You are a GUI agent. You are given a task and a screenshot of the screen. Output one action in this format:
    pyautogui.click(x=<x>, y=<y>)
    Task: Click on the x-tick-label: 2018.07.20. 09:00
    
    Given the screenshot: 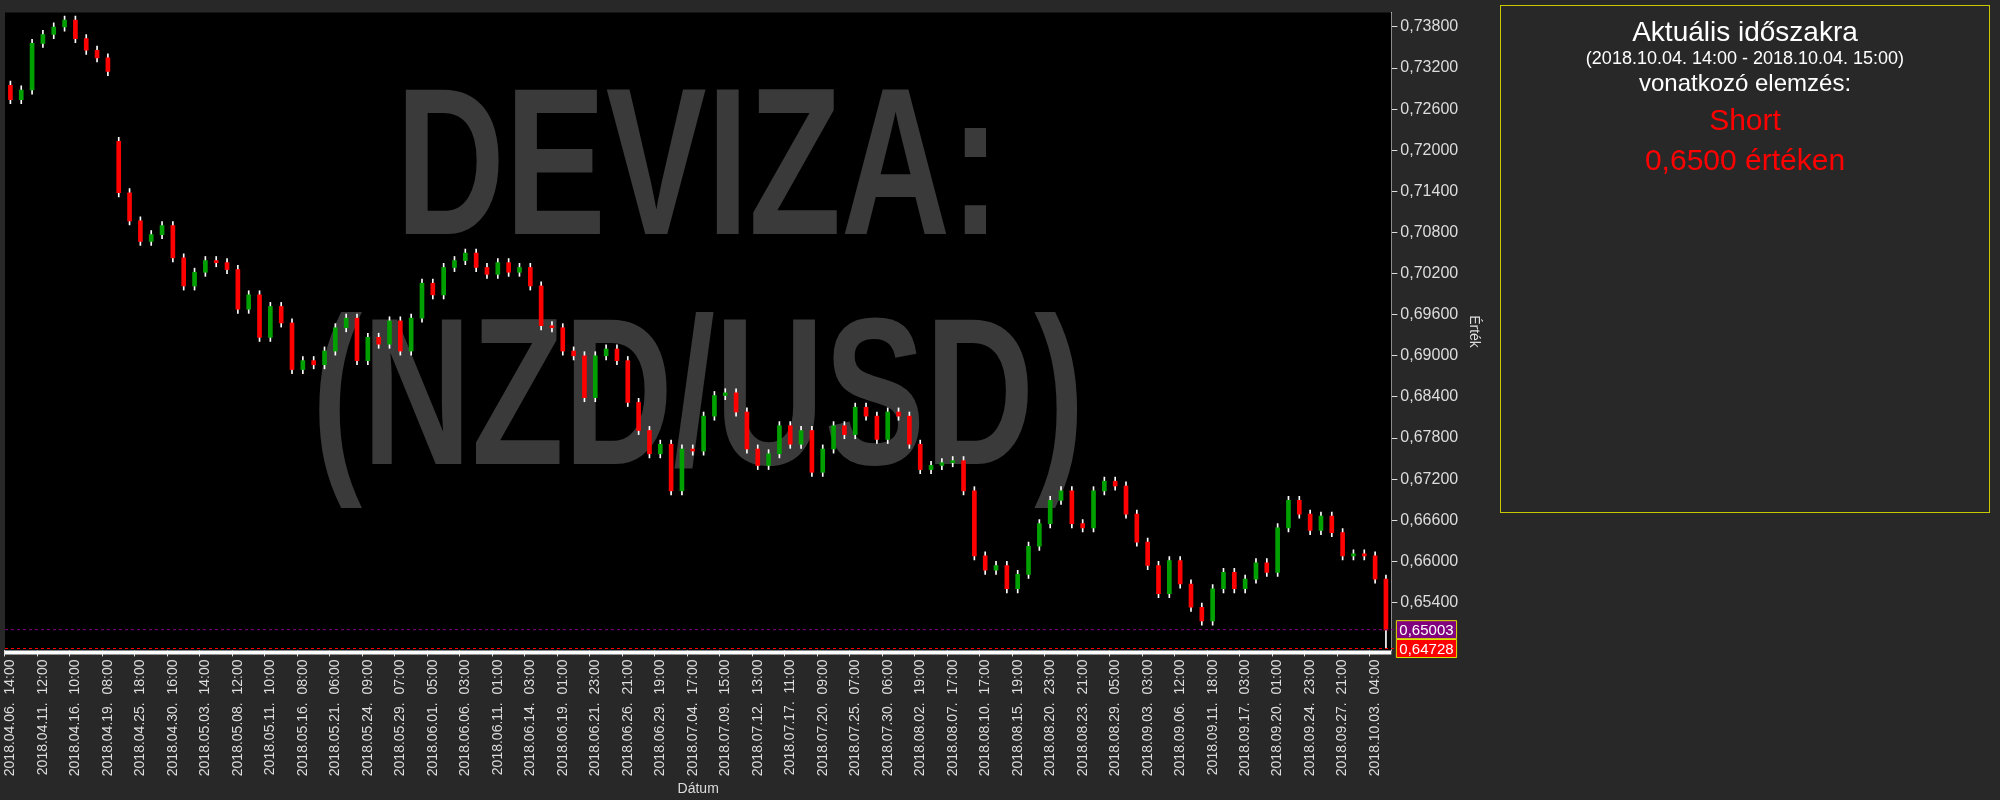 What is the action you would take?
    pyautogui.click(x=821, y=718)
    